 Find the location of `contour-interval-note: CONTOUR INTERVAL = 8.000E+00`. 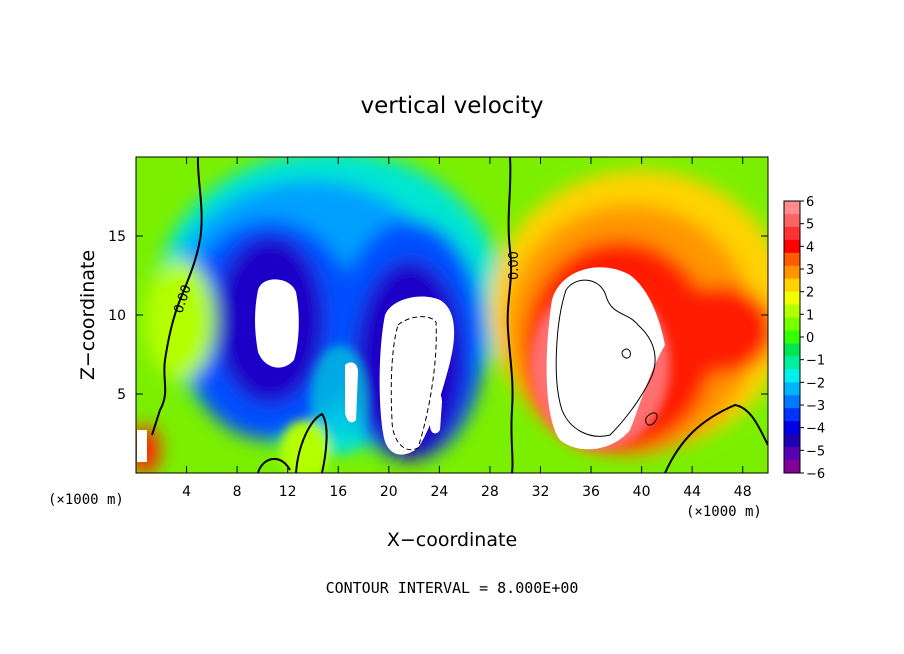

contour-interval-note: CONTOUR INTERVAL = 8.000E+00 is located at coordinates (452, 588).